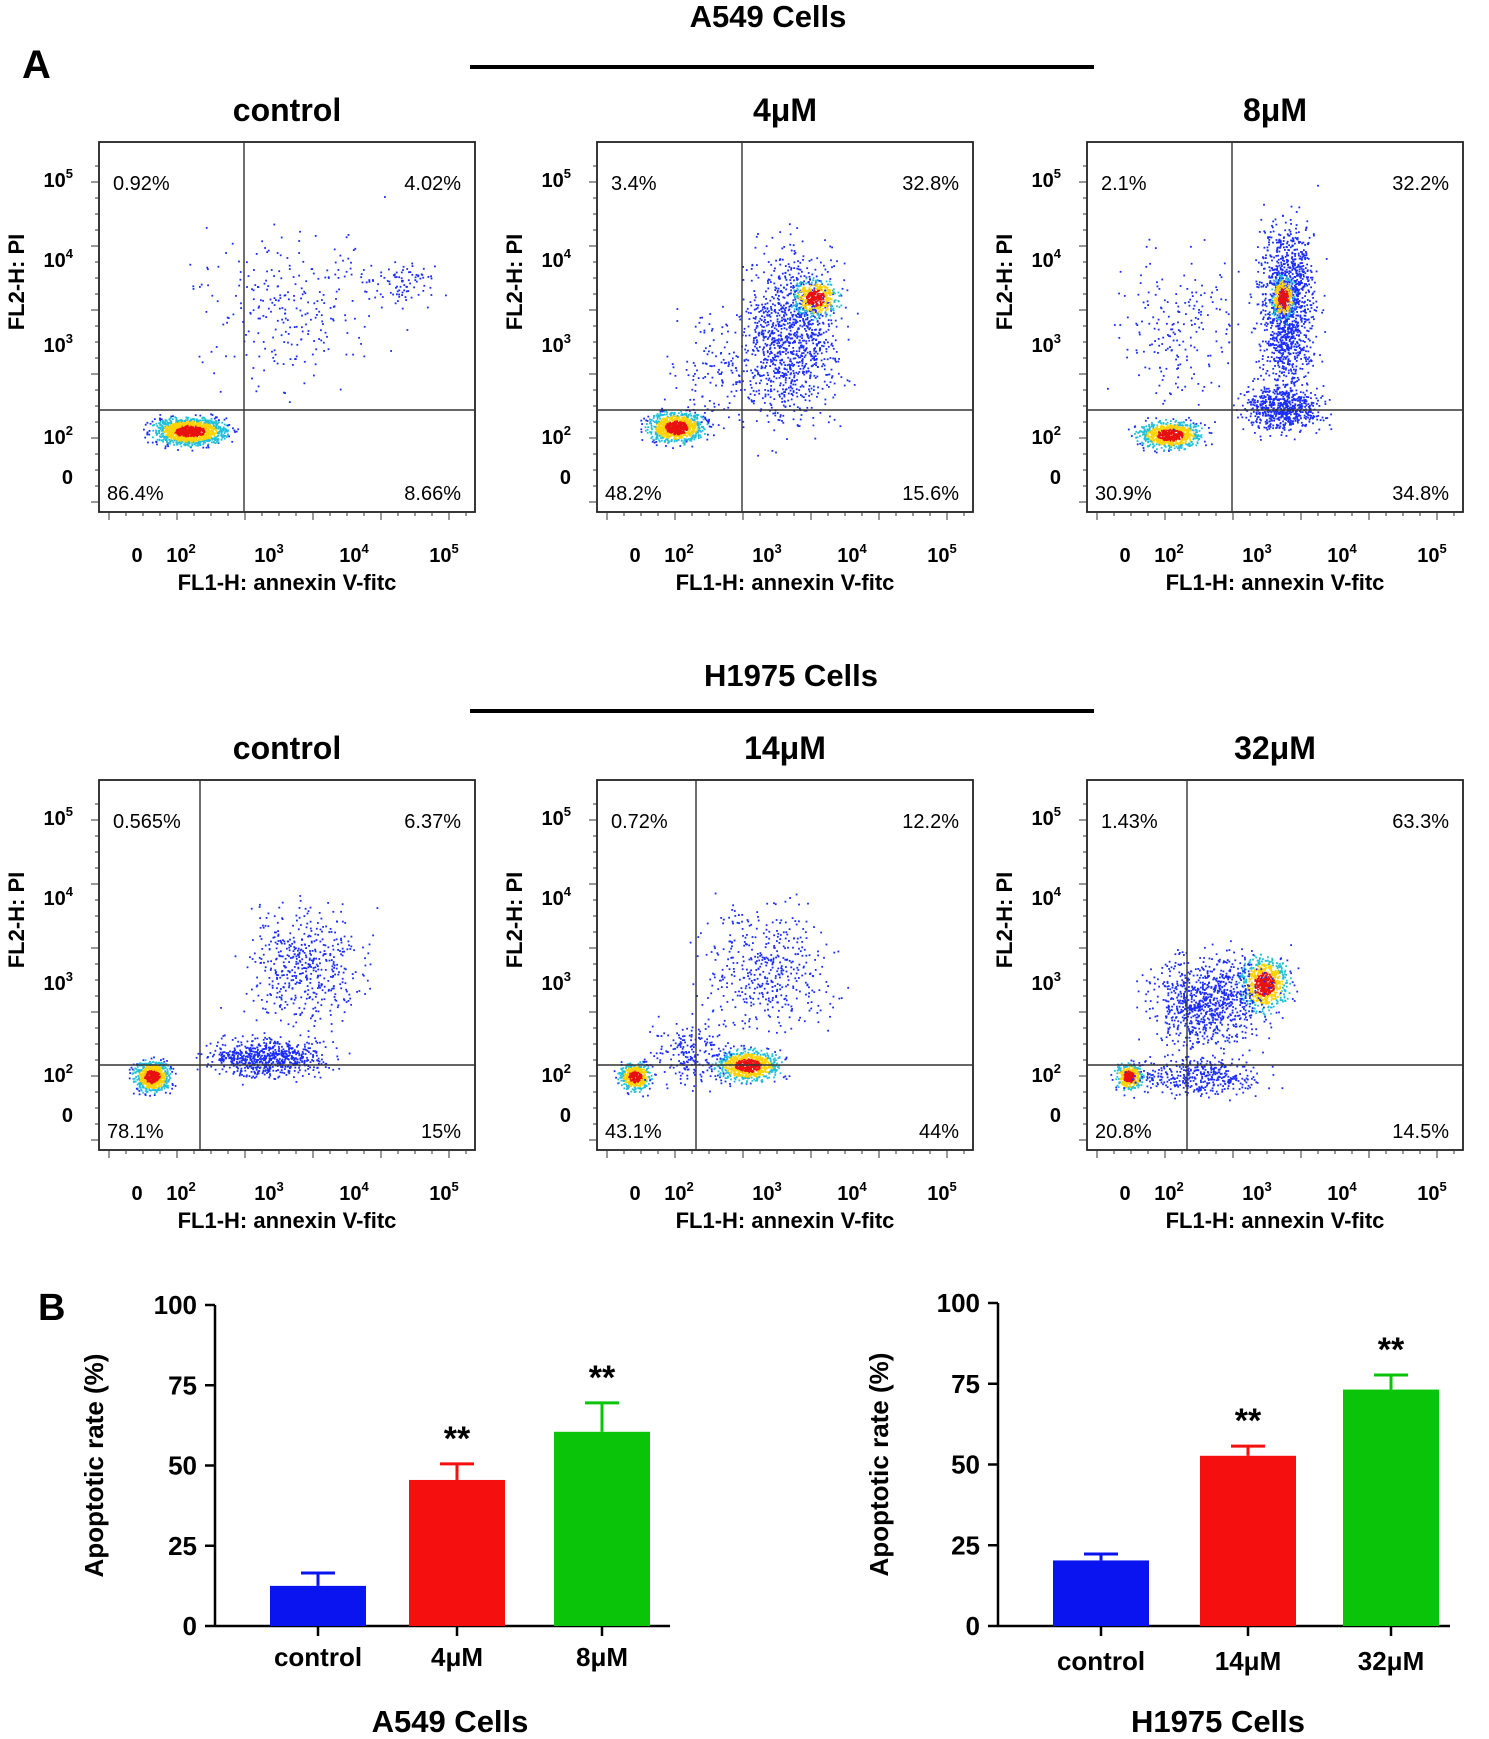  Describe the element at coordinates (785, 327) in the screenshot. I see `plot-frame` at that location.